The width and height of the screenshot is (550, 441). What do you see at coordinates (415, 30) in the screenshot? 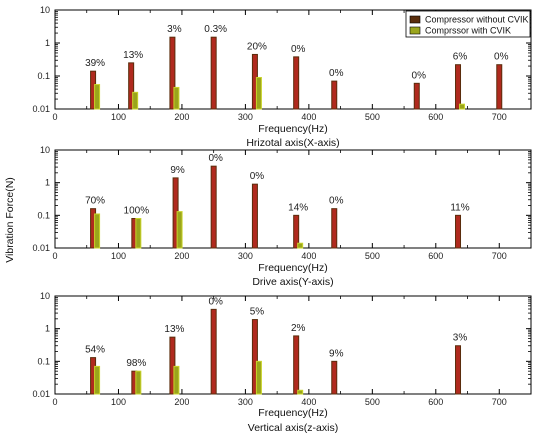
I see `legend-swatch-with-cvik` at bounding box center [415, 30].